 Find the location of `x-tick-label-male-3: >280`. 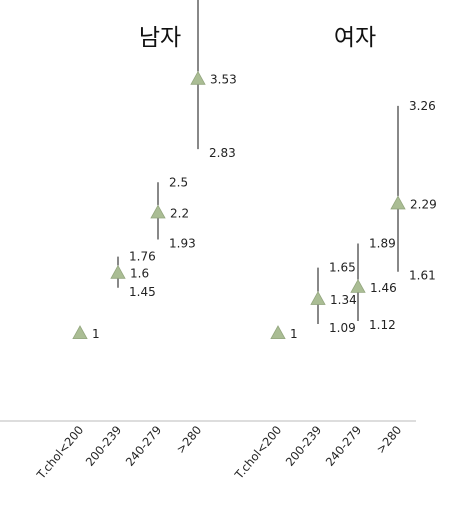

x-tick-label-male-3: >280 is located at coordinates (188, 439).